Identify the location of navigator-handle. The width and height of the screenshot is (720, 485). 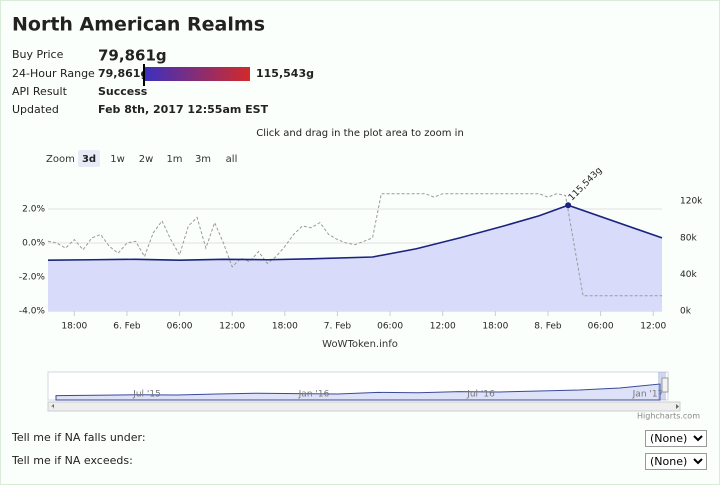
(665, 385).